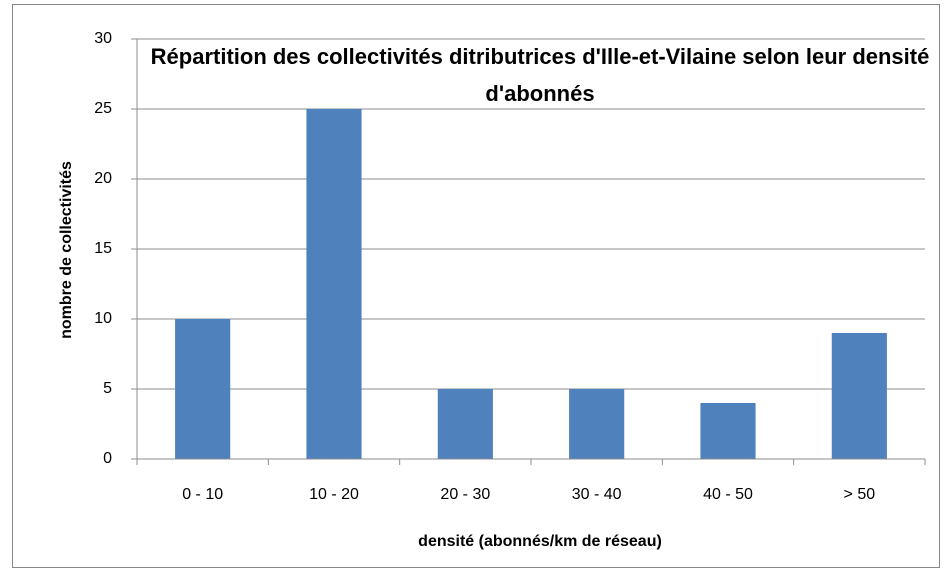  Describe the element at coordinates (103, 248) in the screenshot. I see `y-tick-label: 15` at that location.